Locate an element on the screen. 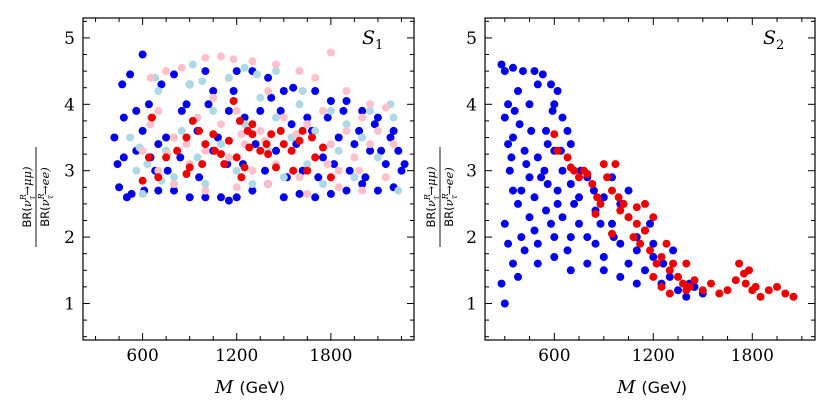 This screenshot has height=419, width=830. y-axis-label-left: BR(νRτ→μμ) BR(νRτ→ee) is located at coordinates (37, 197).